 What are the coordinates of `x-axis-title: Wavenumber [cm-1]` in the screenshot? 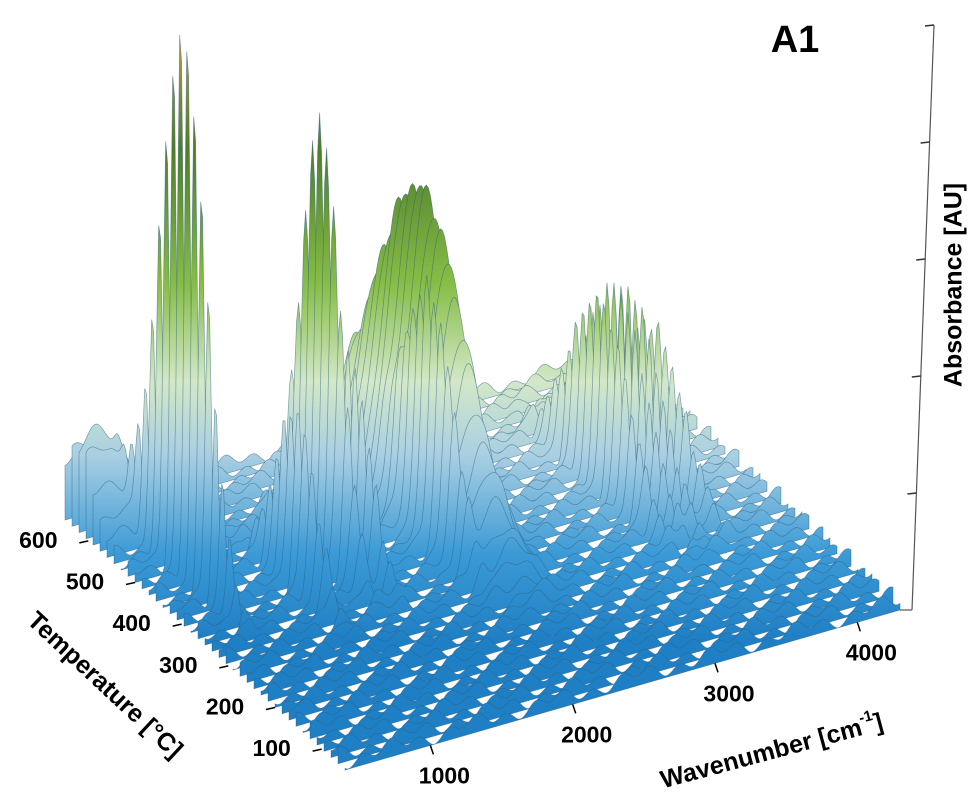 It's located at (771, 749).